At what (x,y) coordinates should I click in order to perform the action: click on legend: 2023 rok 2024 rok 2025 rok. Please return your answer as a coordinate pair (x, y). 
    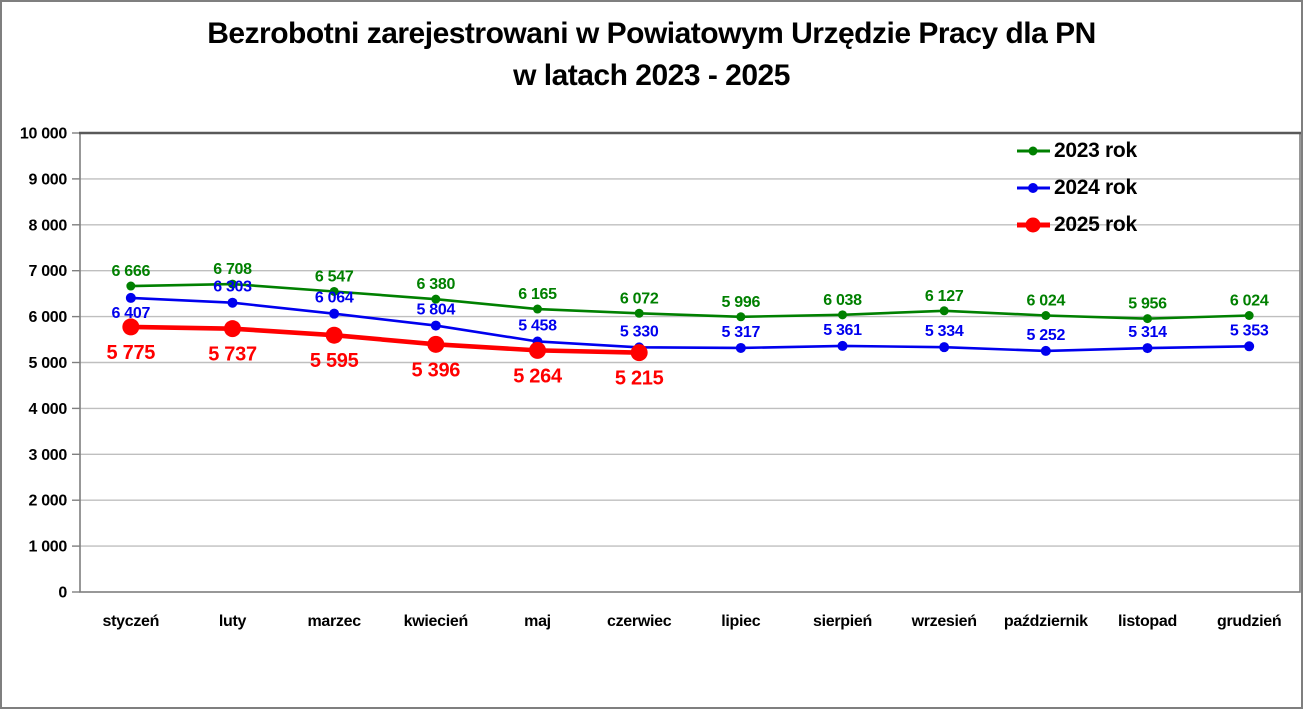
    Looking at the image, I should click on (1076, 187).